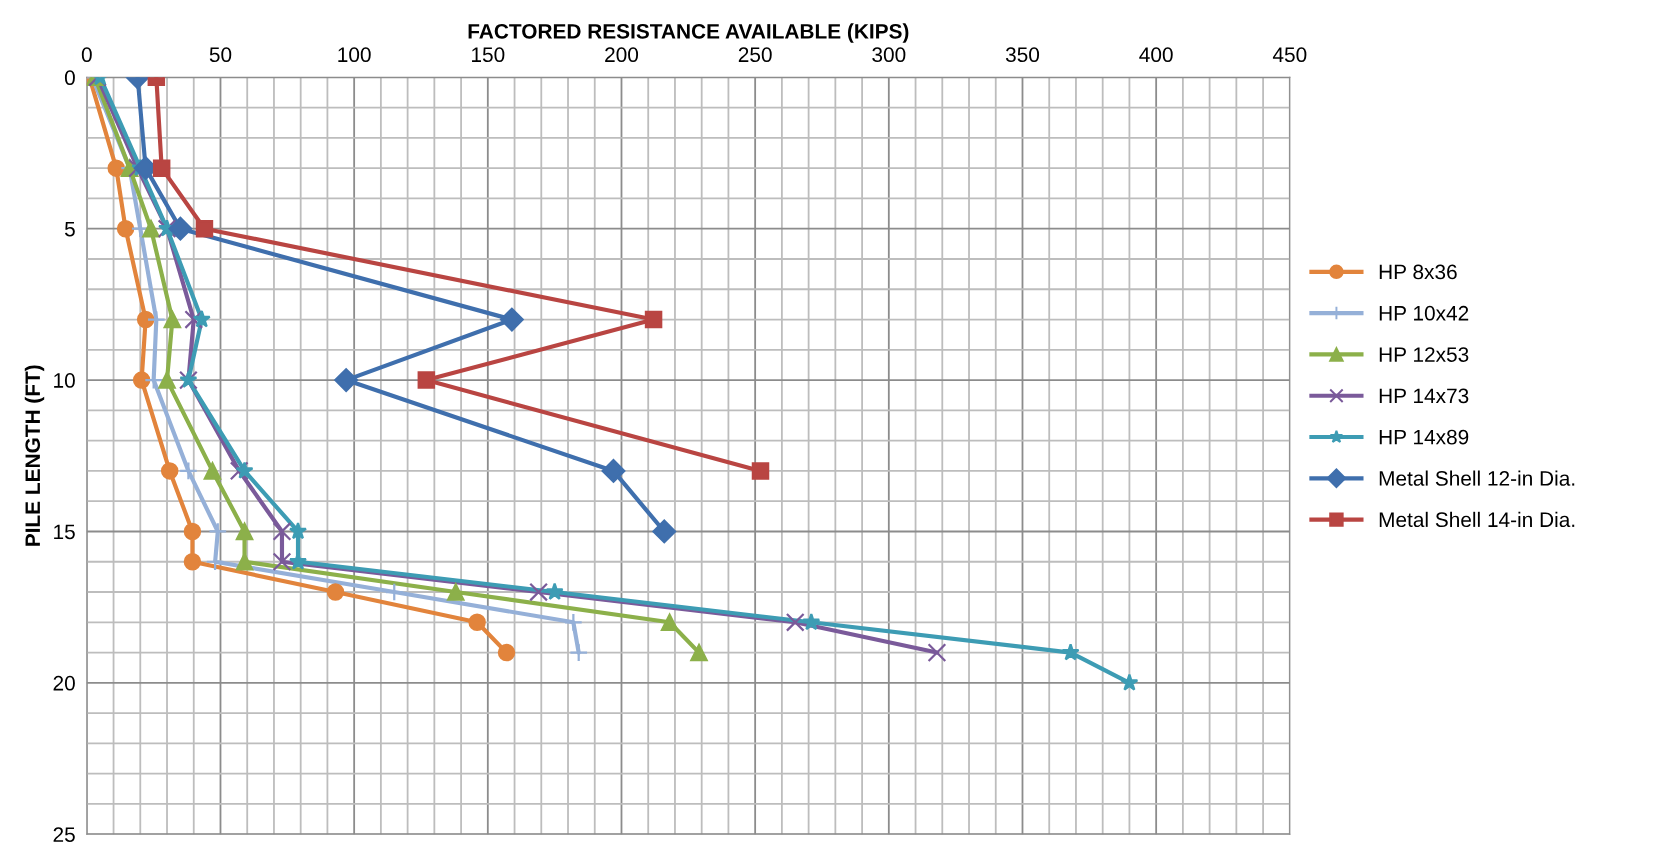  Describe the element at coordinates (1156, 55) in the screenshot. I see `x-tick-label: 400` at that location.